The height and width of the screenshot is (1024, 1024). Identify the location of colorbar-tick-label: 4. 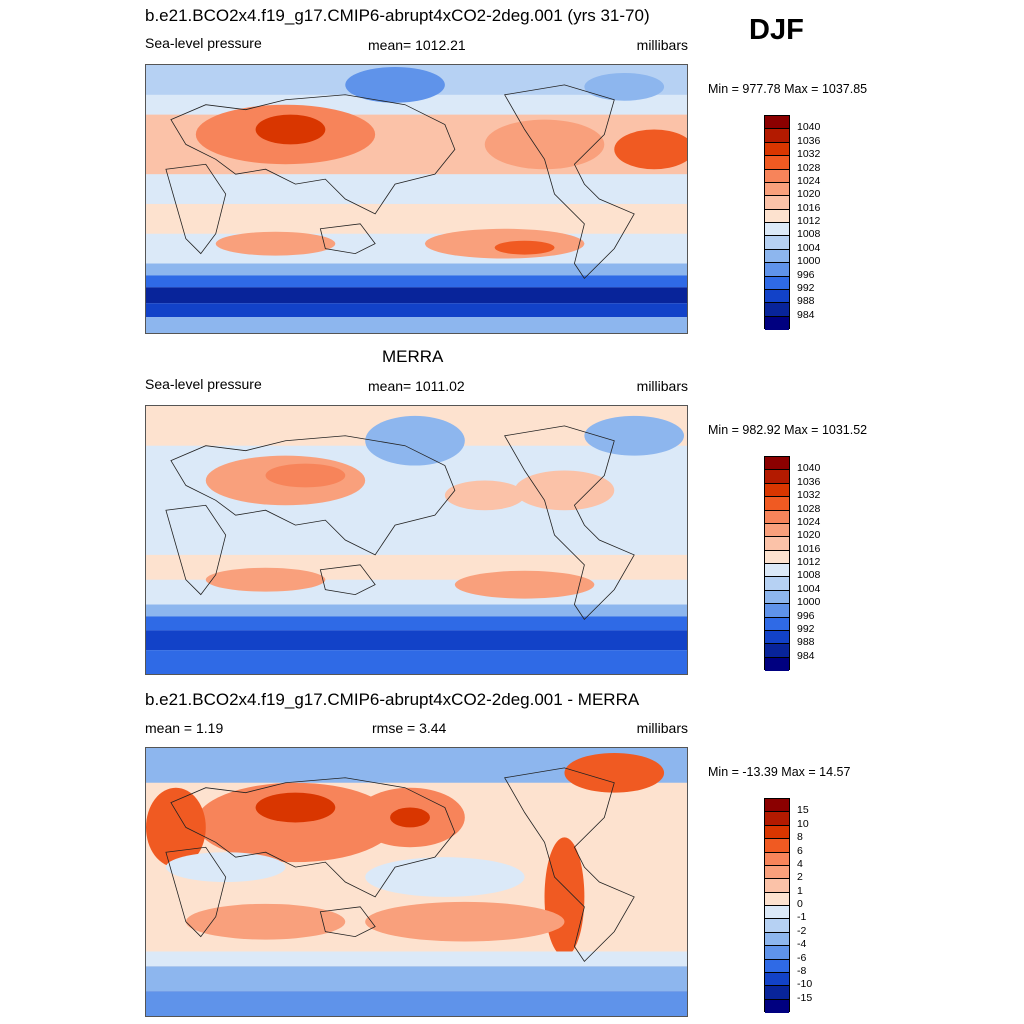
(800, 863).